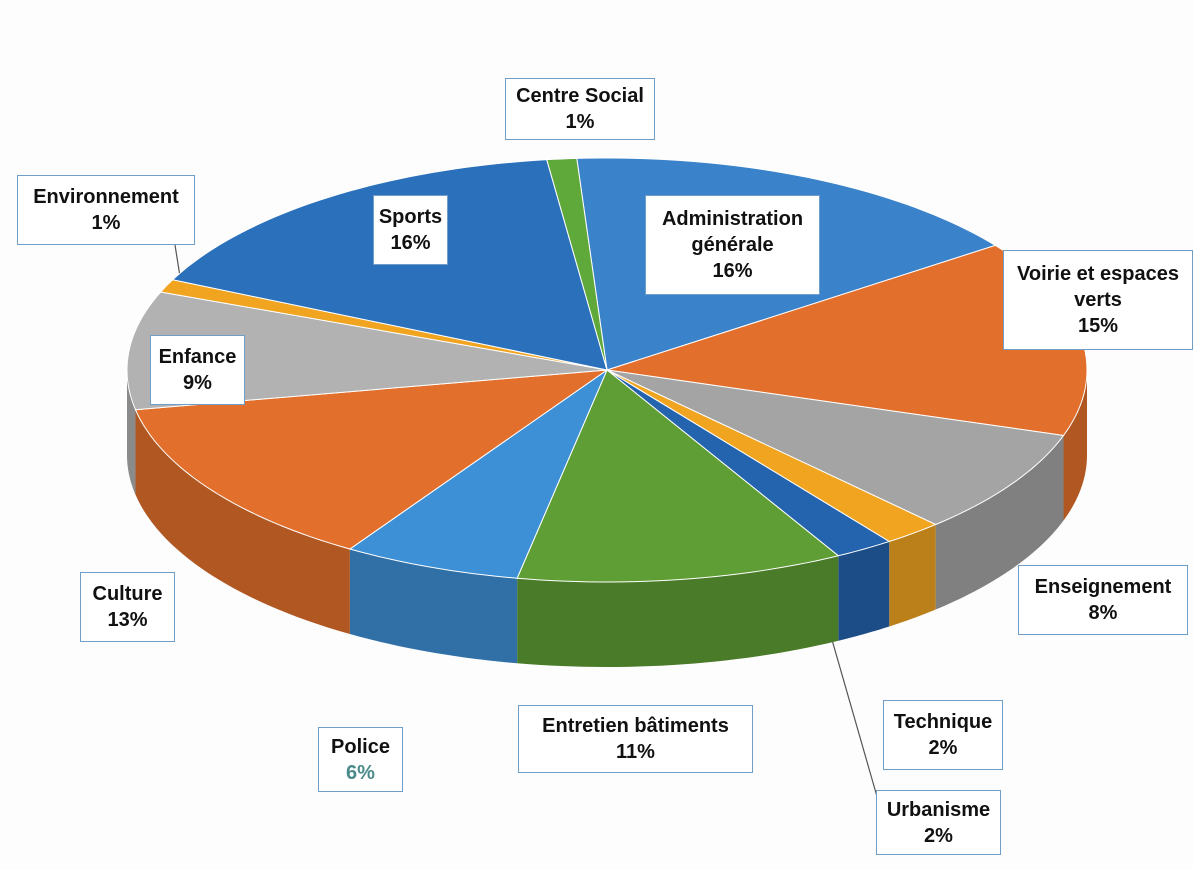  I want to click on data-label: Technique 2%, so click(943, 735).